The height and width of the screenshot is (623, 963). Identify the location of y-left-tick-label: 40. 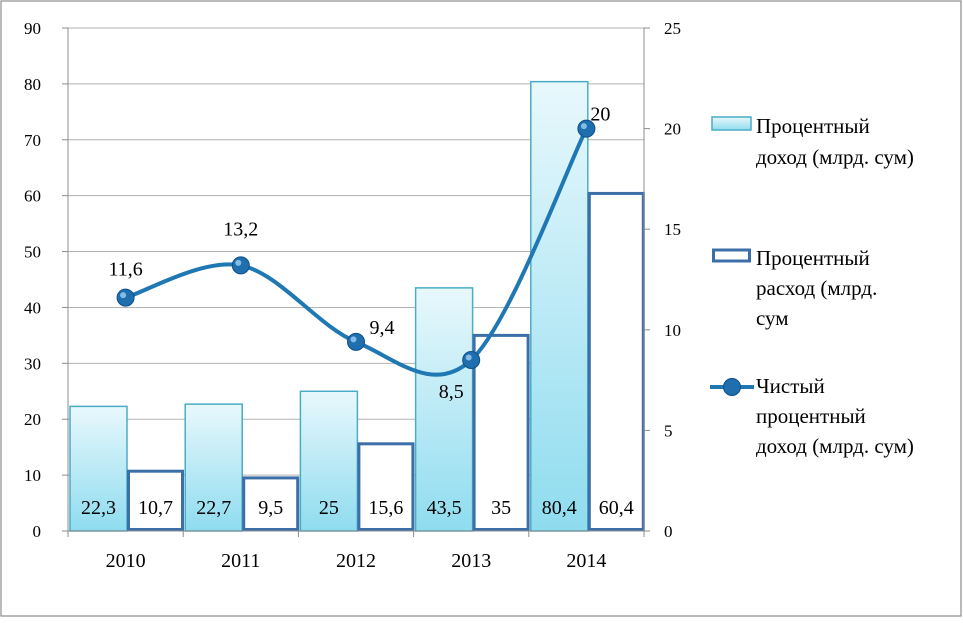
(32, 307).